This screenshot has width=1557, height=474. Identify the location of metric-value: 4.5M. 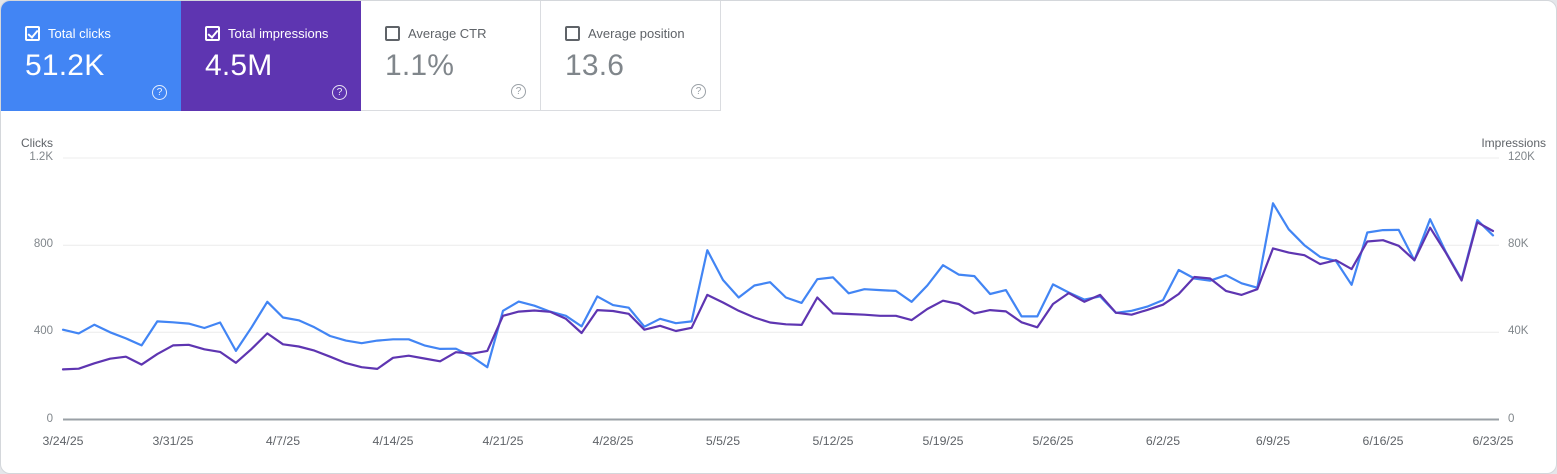
(239, 65).